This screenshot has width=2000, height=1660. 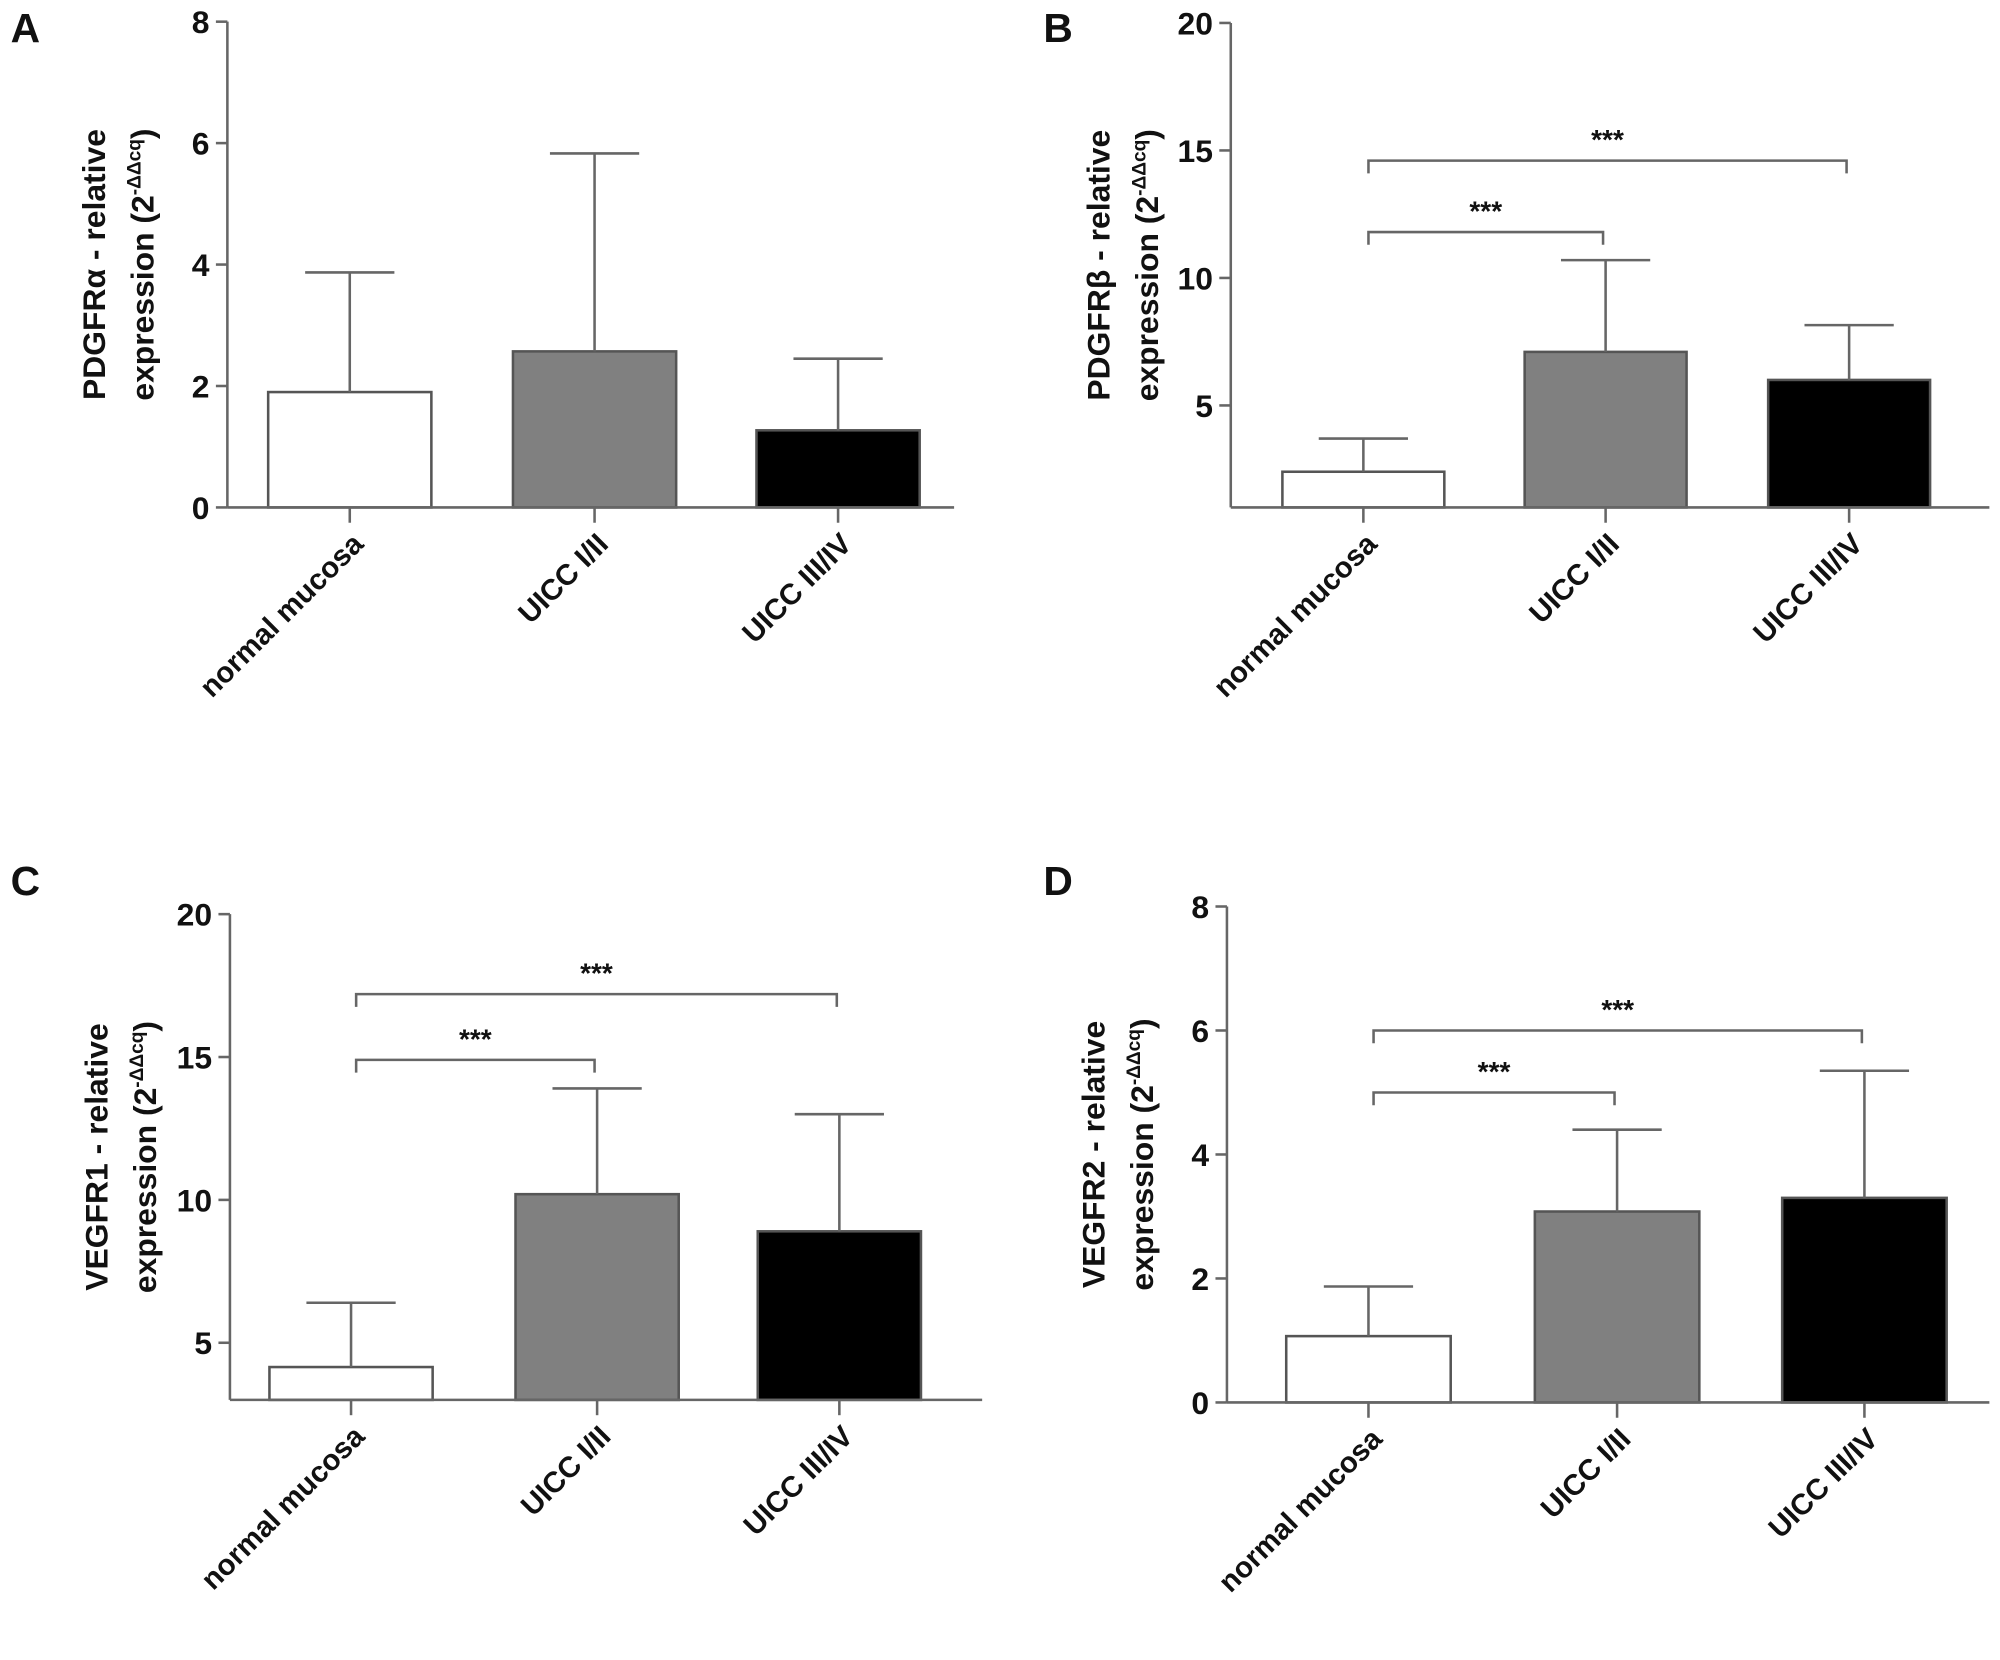 What do you see at coordinates (25, 881) in the screenshot?
I see `panel-letter: C` at bounding box center [25, 881].